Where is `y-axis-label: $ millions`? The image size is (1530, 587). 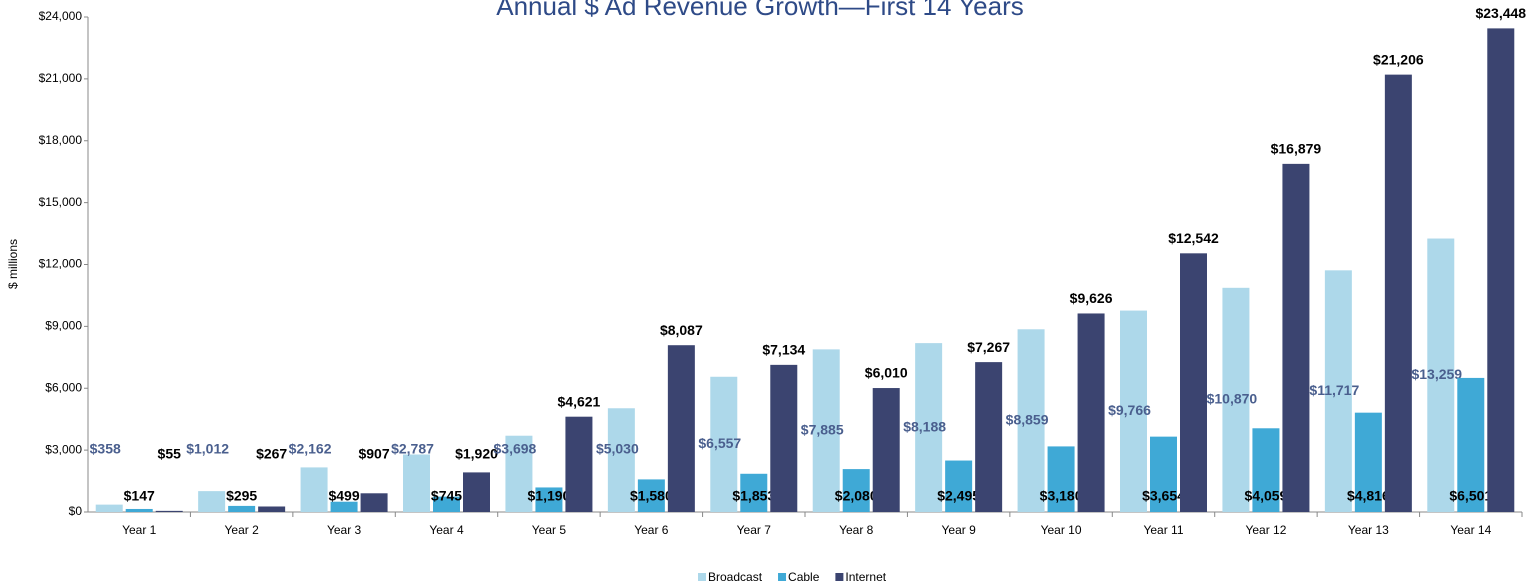
y-axis-label: $ millions is located at coordinates (13, 264).